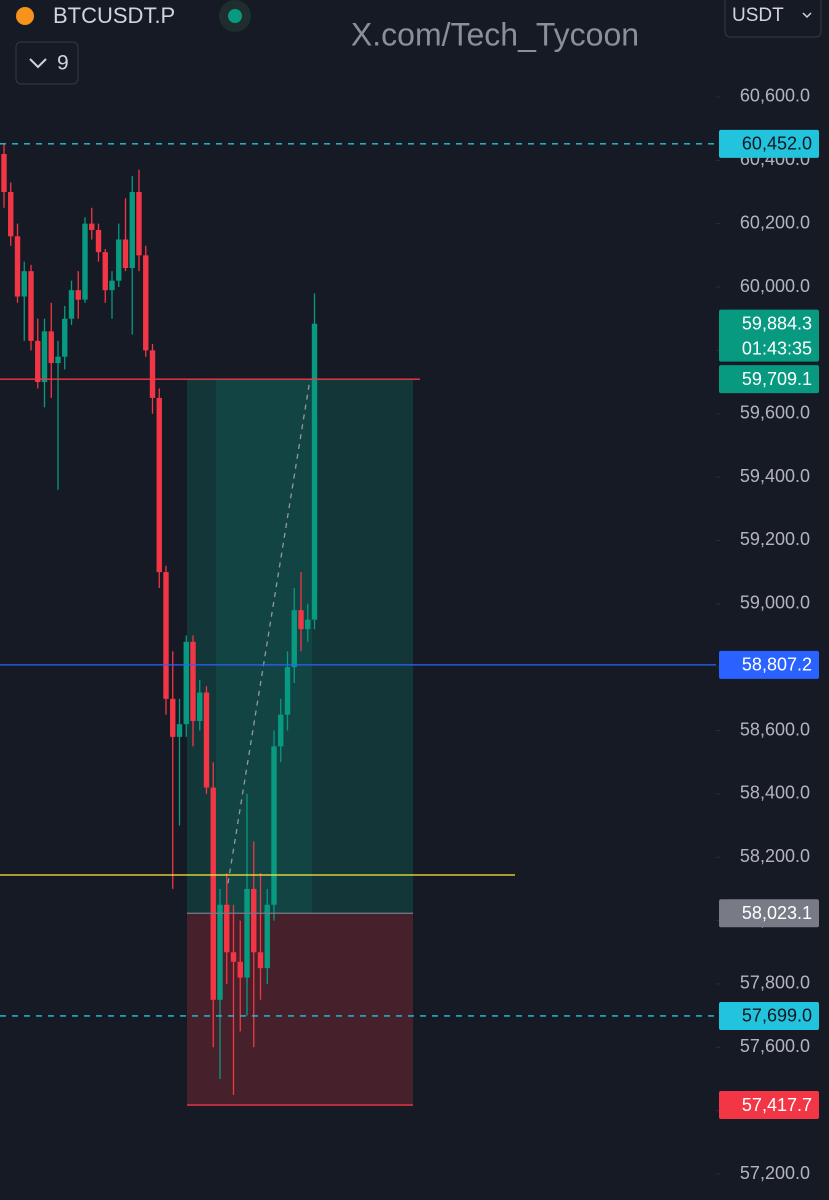  What do you see at coordinates (775, 1046) in the screenshot?
I see `y-tick-label: 57,600.0` at bounding box center [775, 1046].